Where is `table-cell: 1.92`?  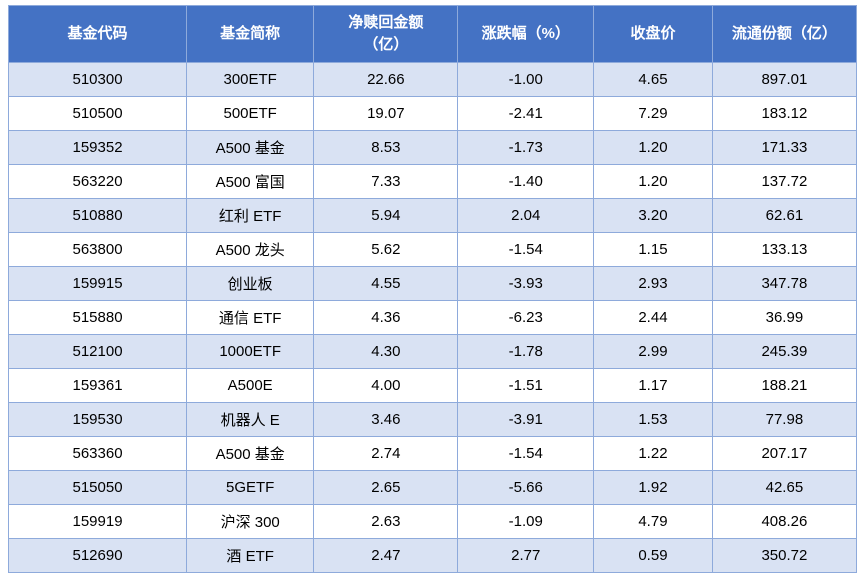 table-cell: 1.92 is located at coordinates (653, 487).